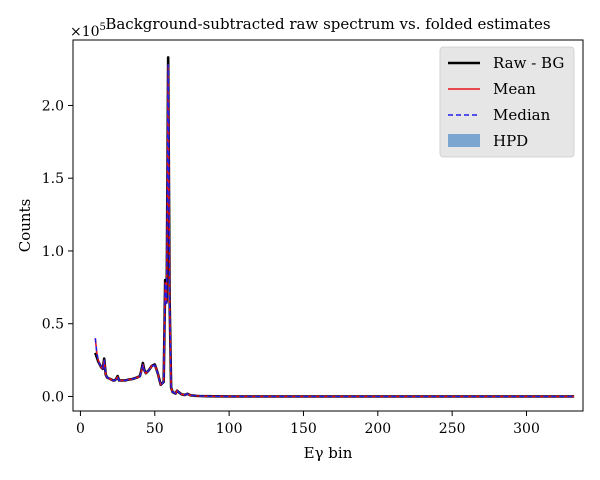 The height and width of the screenshot is (480, 600). Describe the element at coordinates (514, 89) in the screenshot. I see `legend-label-mean: Mean` at that location.